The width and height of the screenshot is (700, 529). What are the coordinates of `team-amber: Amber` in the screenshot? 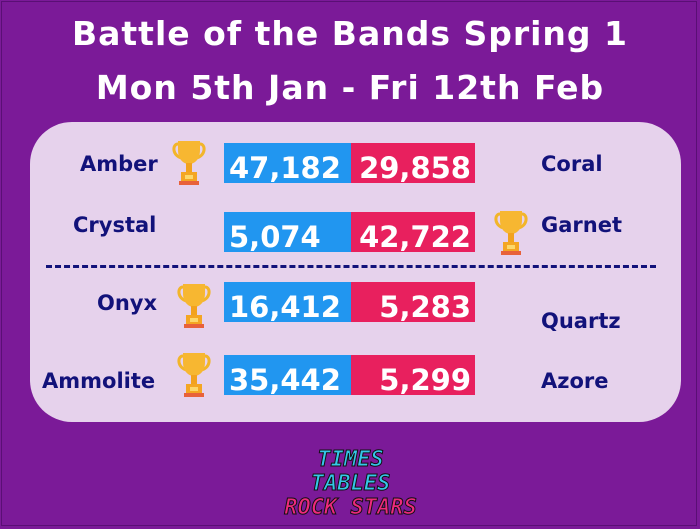 It's located at (119, 164).